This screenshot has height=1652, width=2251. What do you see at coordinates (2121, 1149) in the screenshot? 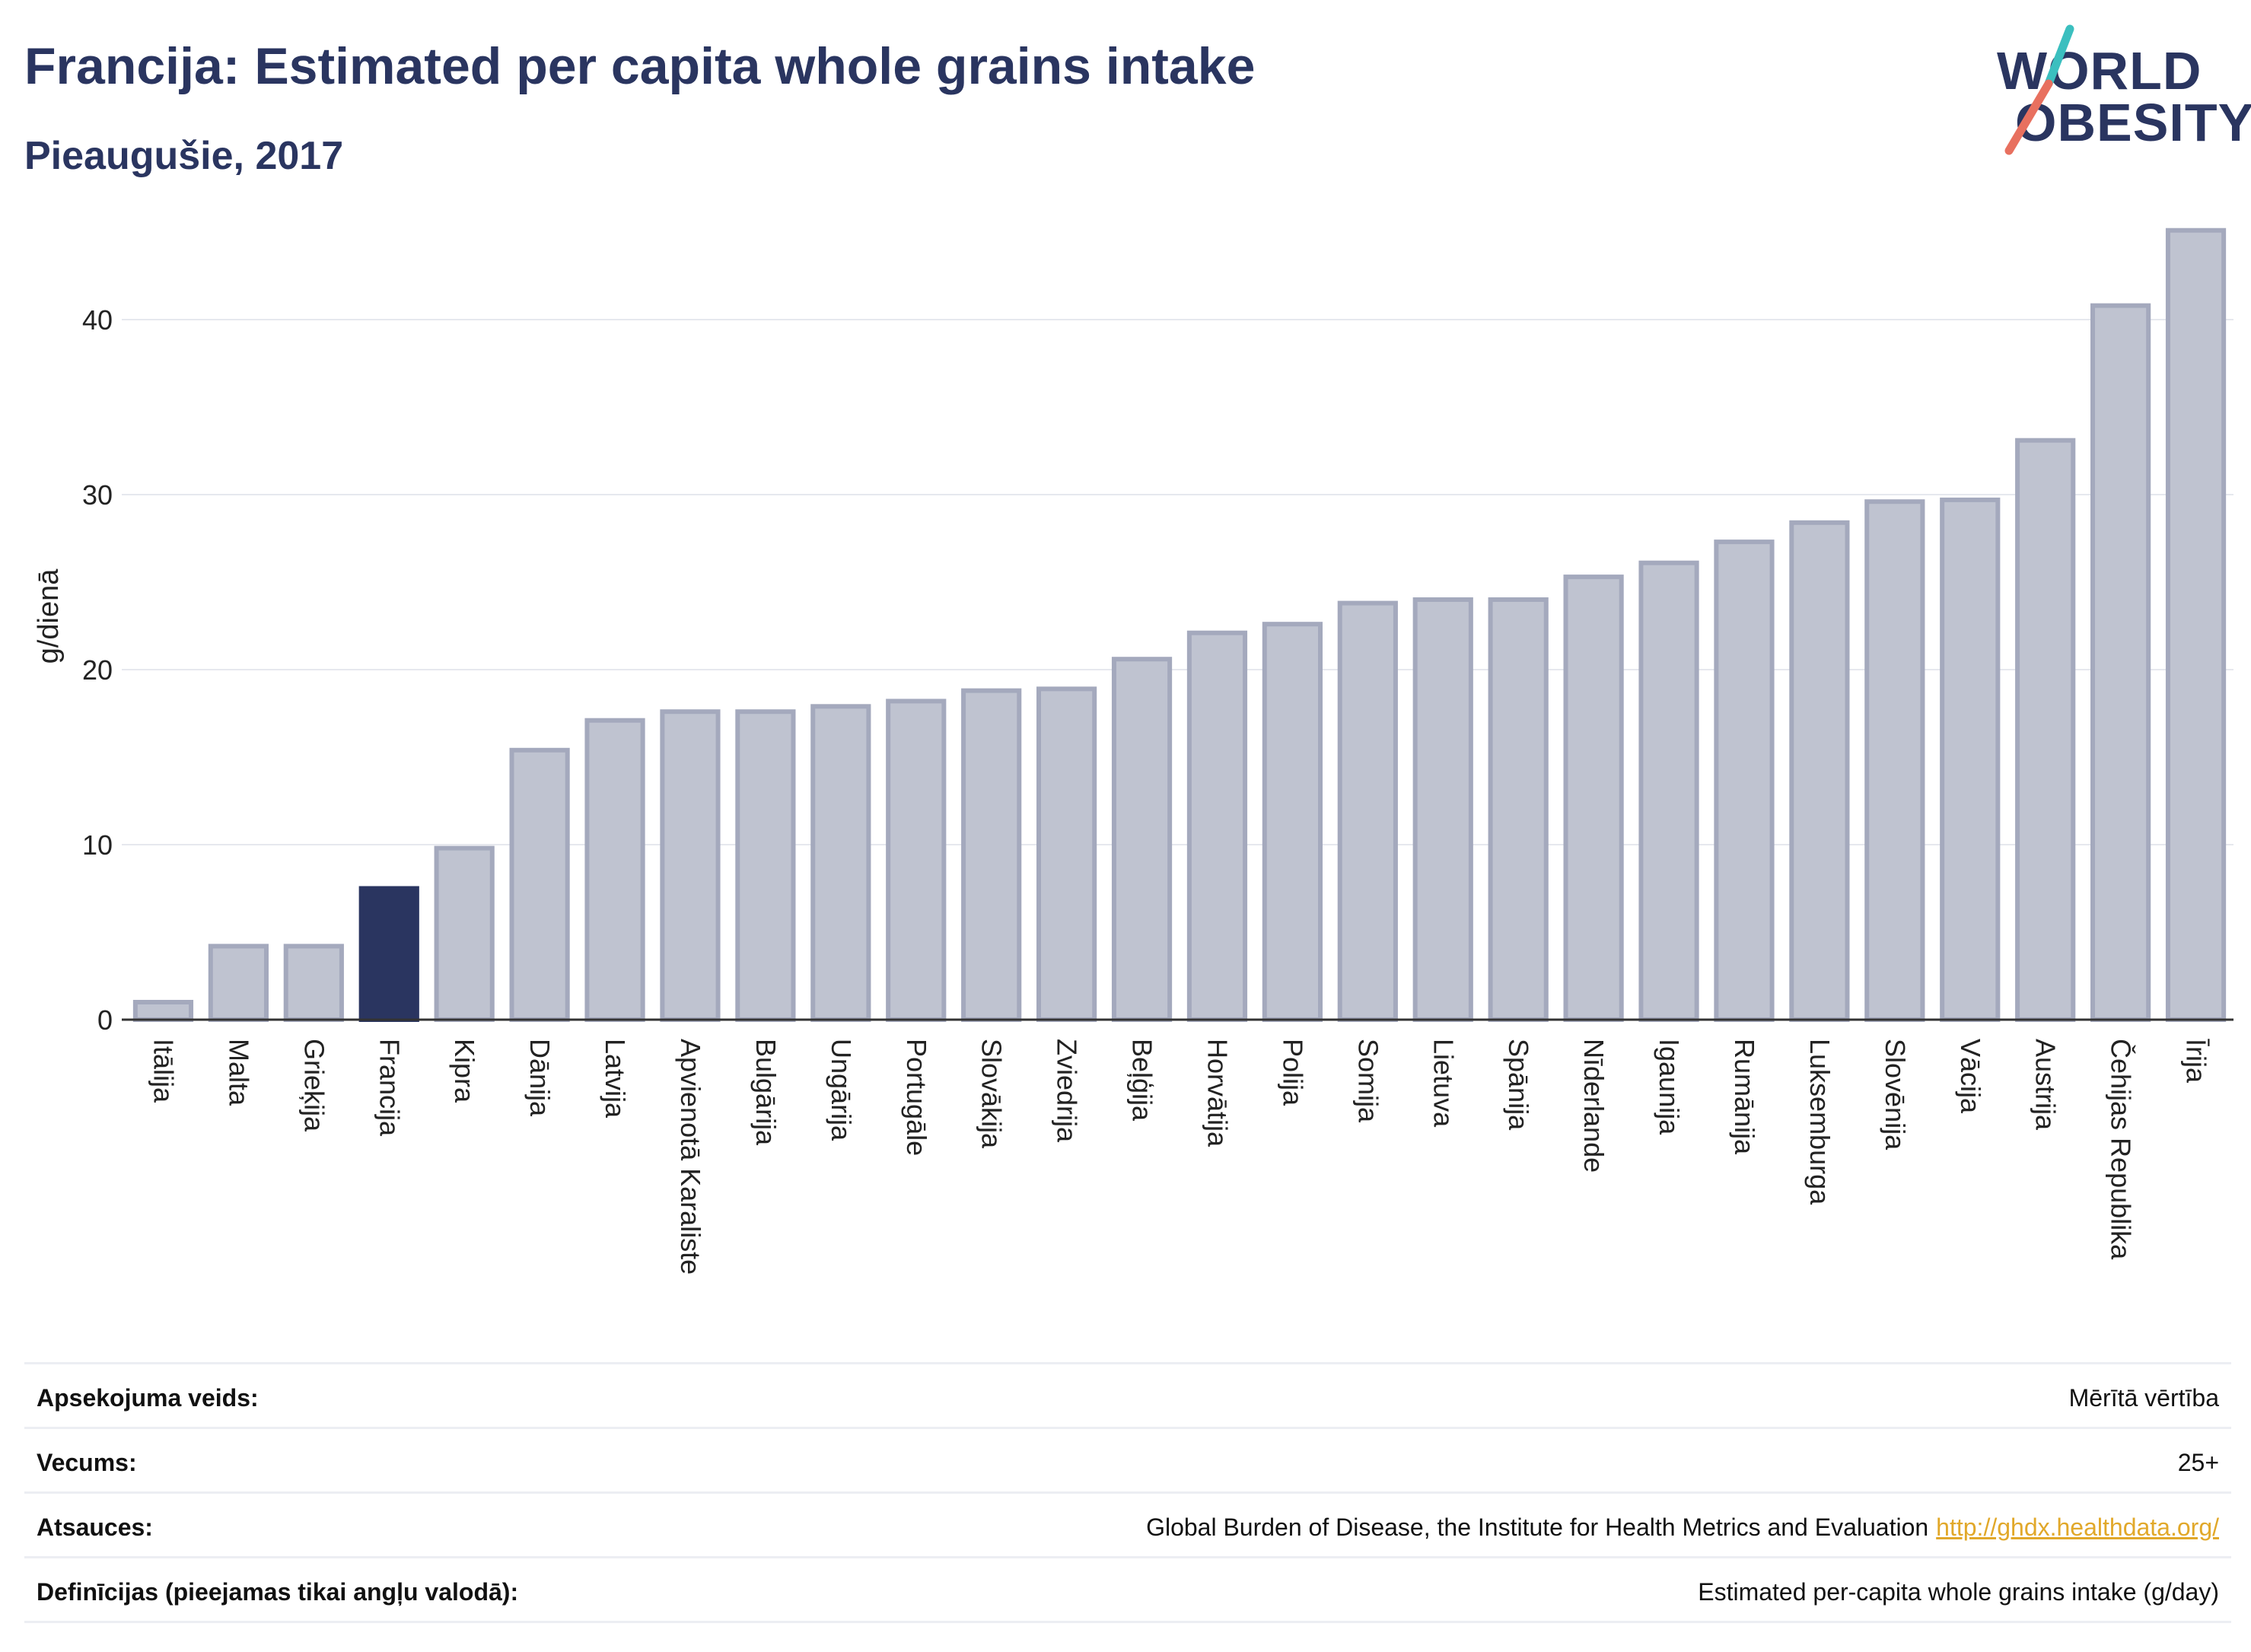
I see `x-tick-label: Čehijas Republika` at bounding box center [2121, 1149].